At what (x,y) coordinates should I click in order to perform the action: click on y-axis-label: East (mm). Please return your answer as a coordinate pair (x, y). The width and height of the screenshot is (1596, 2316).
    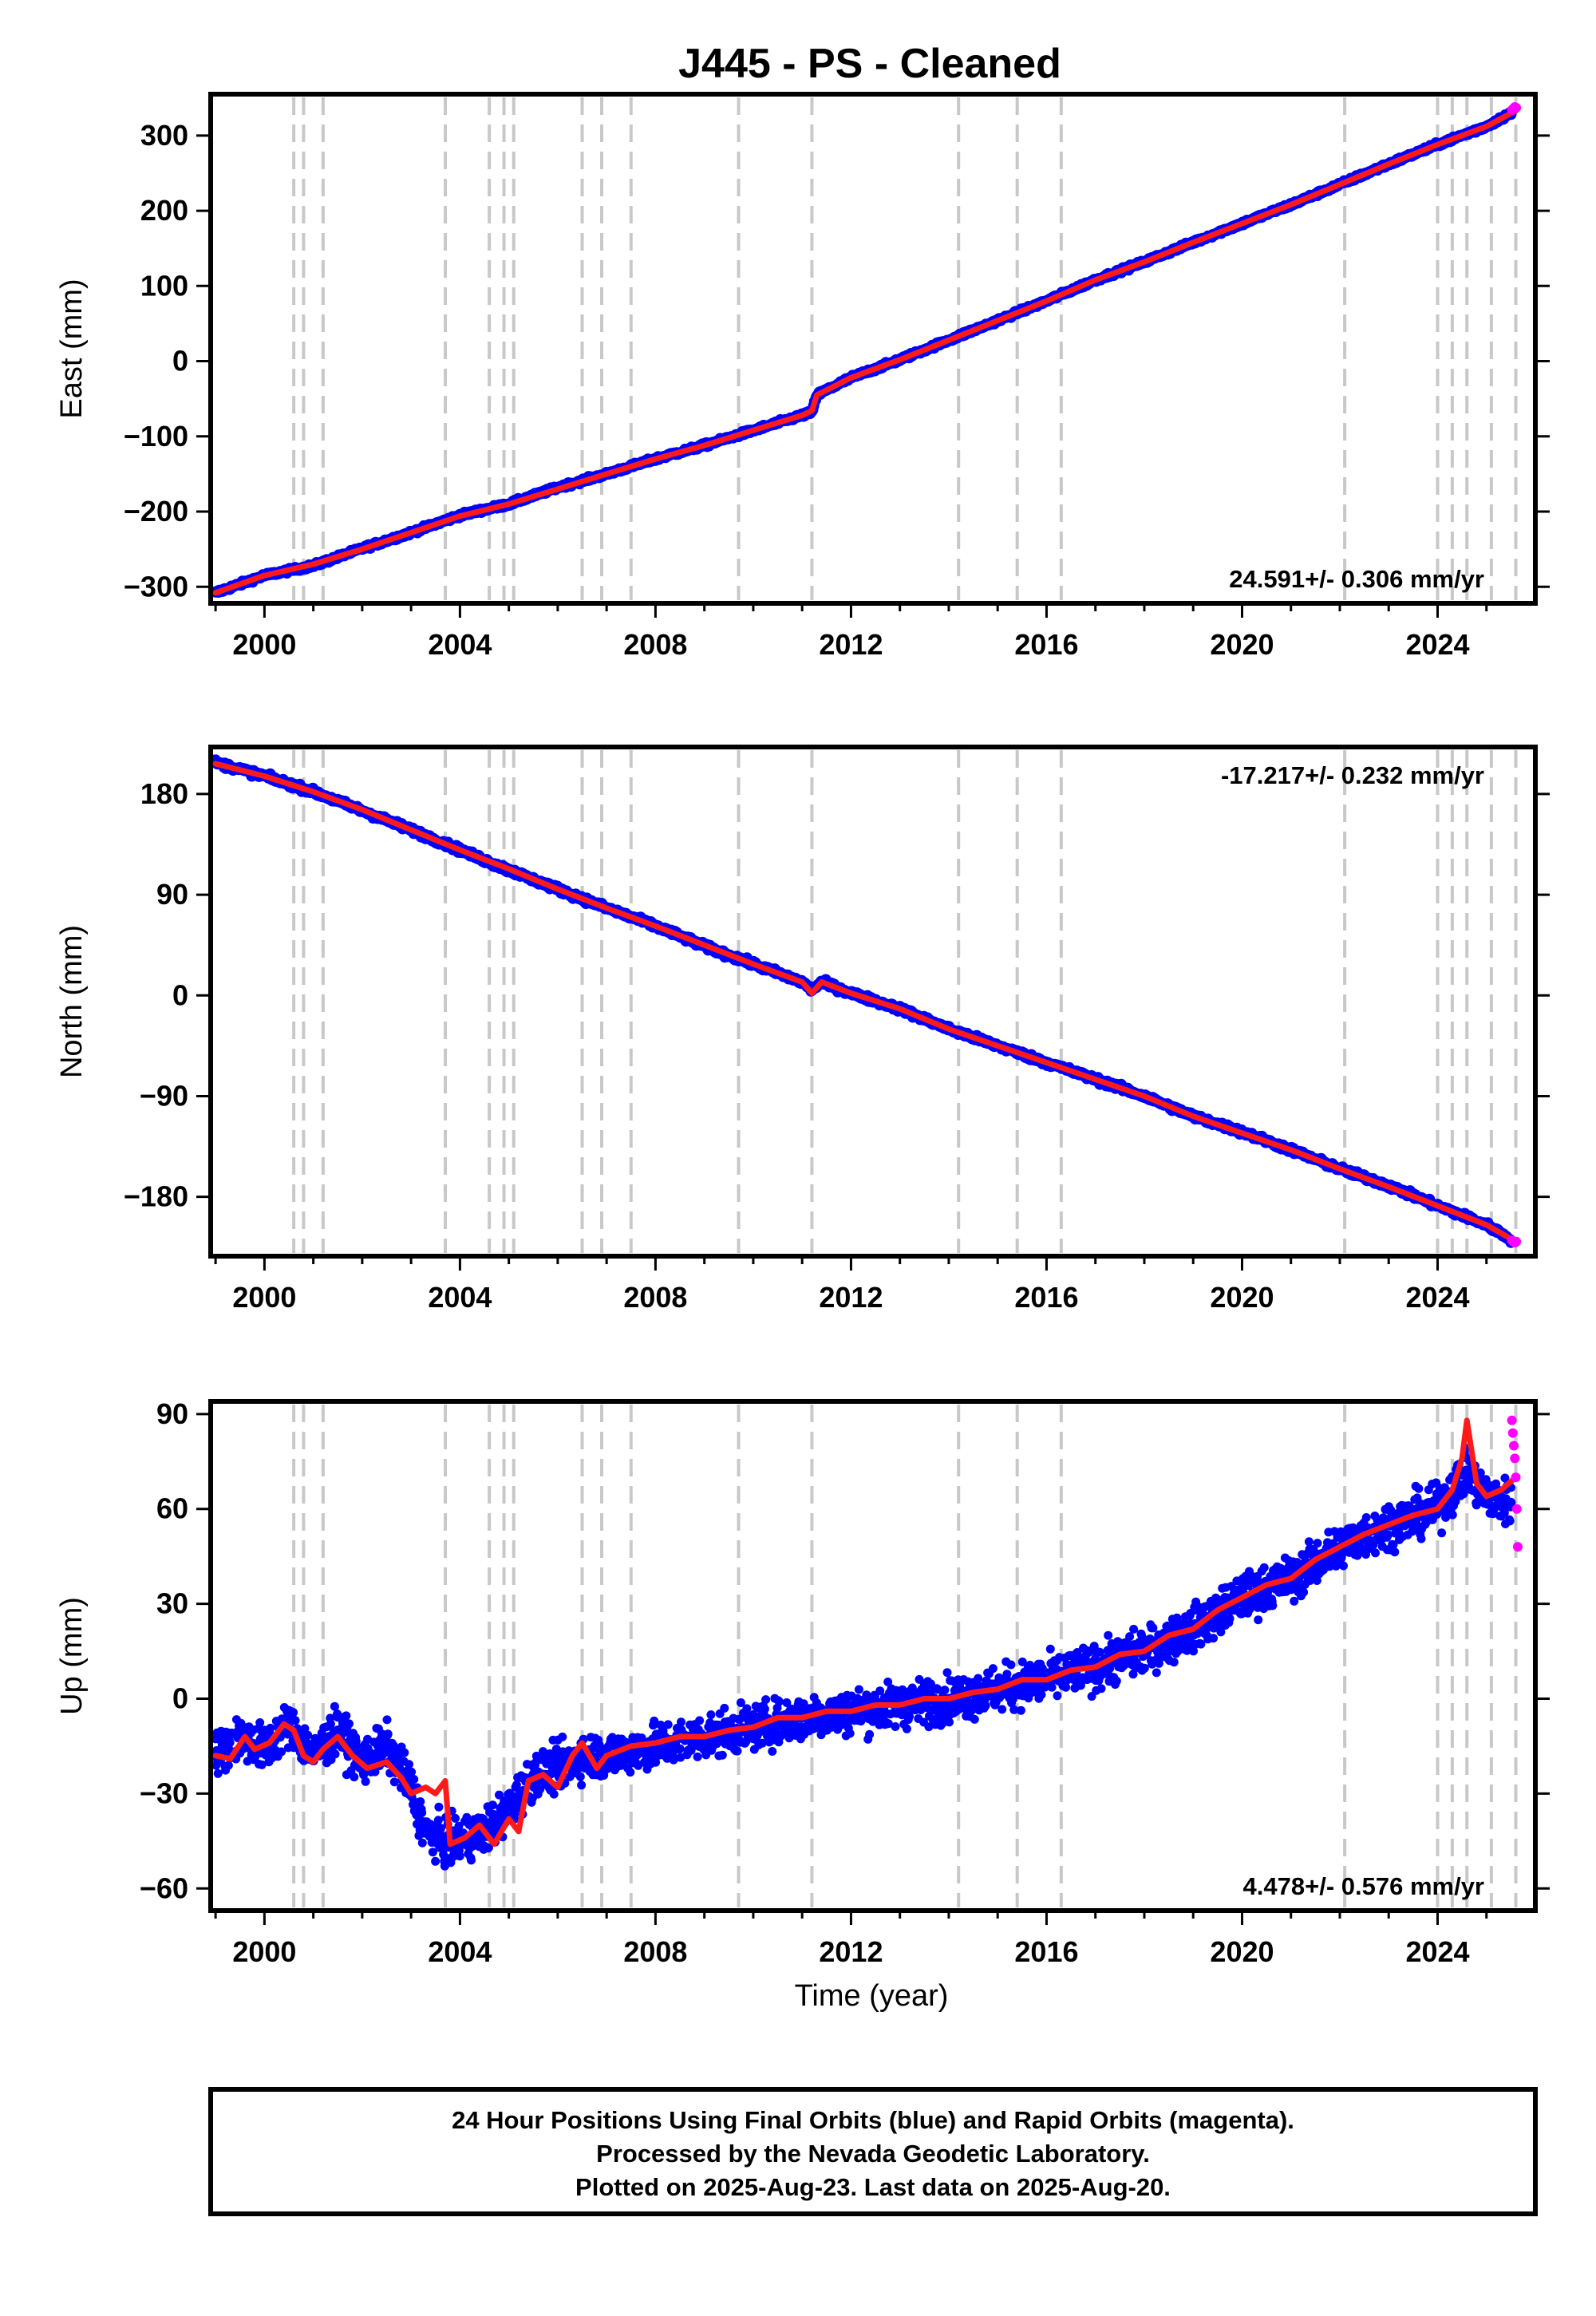
    Looking at the image, I should click on (72, 348).